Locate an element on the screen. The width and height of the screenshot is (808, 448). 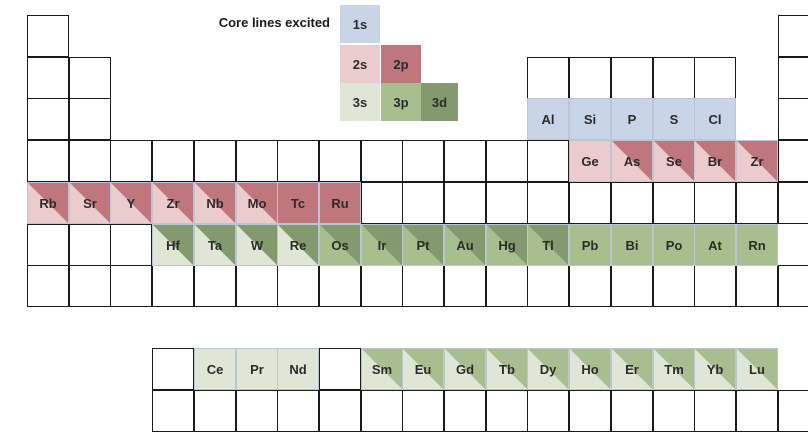
element-symbol: Tl is located at coordinates (548, 245).